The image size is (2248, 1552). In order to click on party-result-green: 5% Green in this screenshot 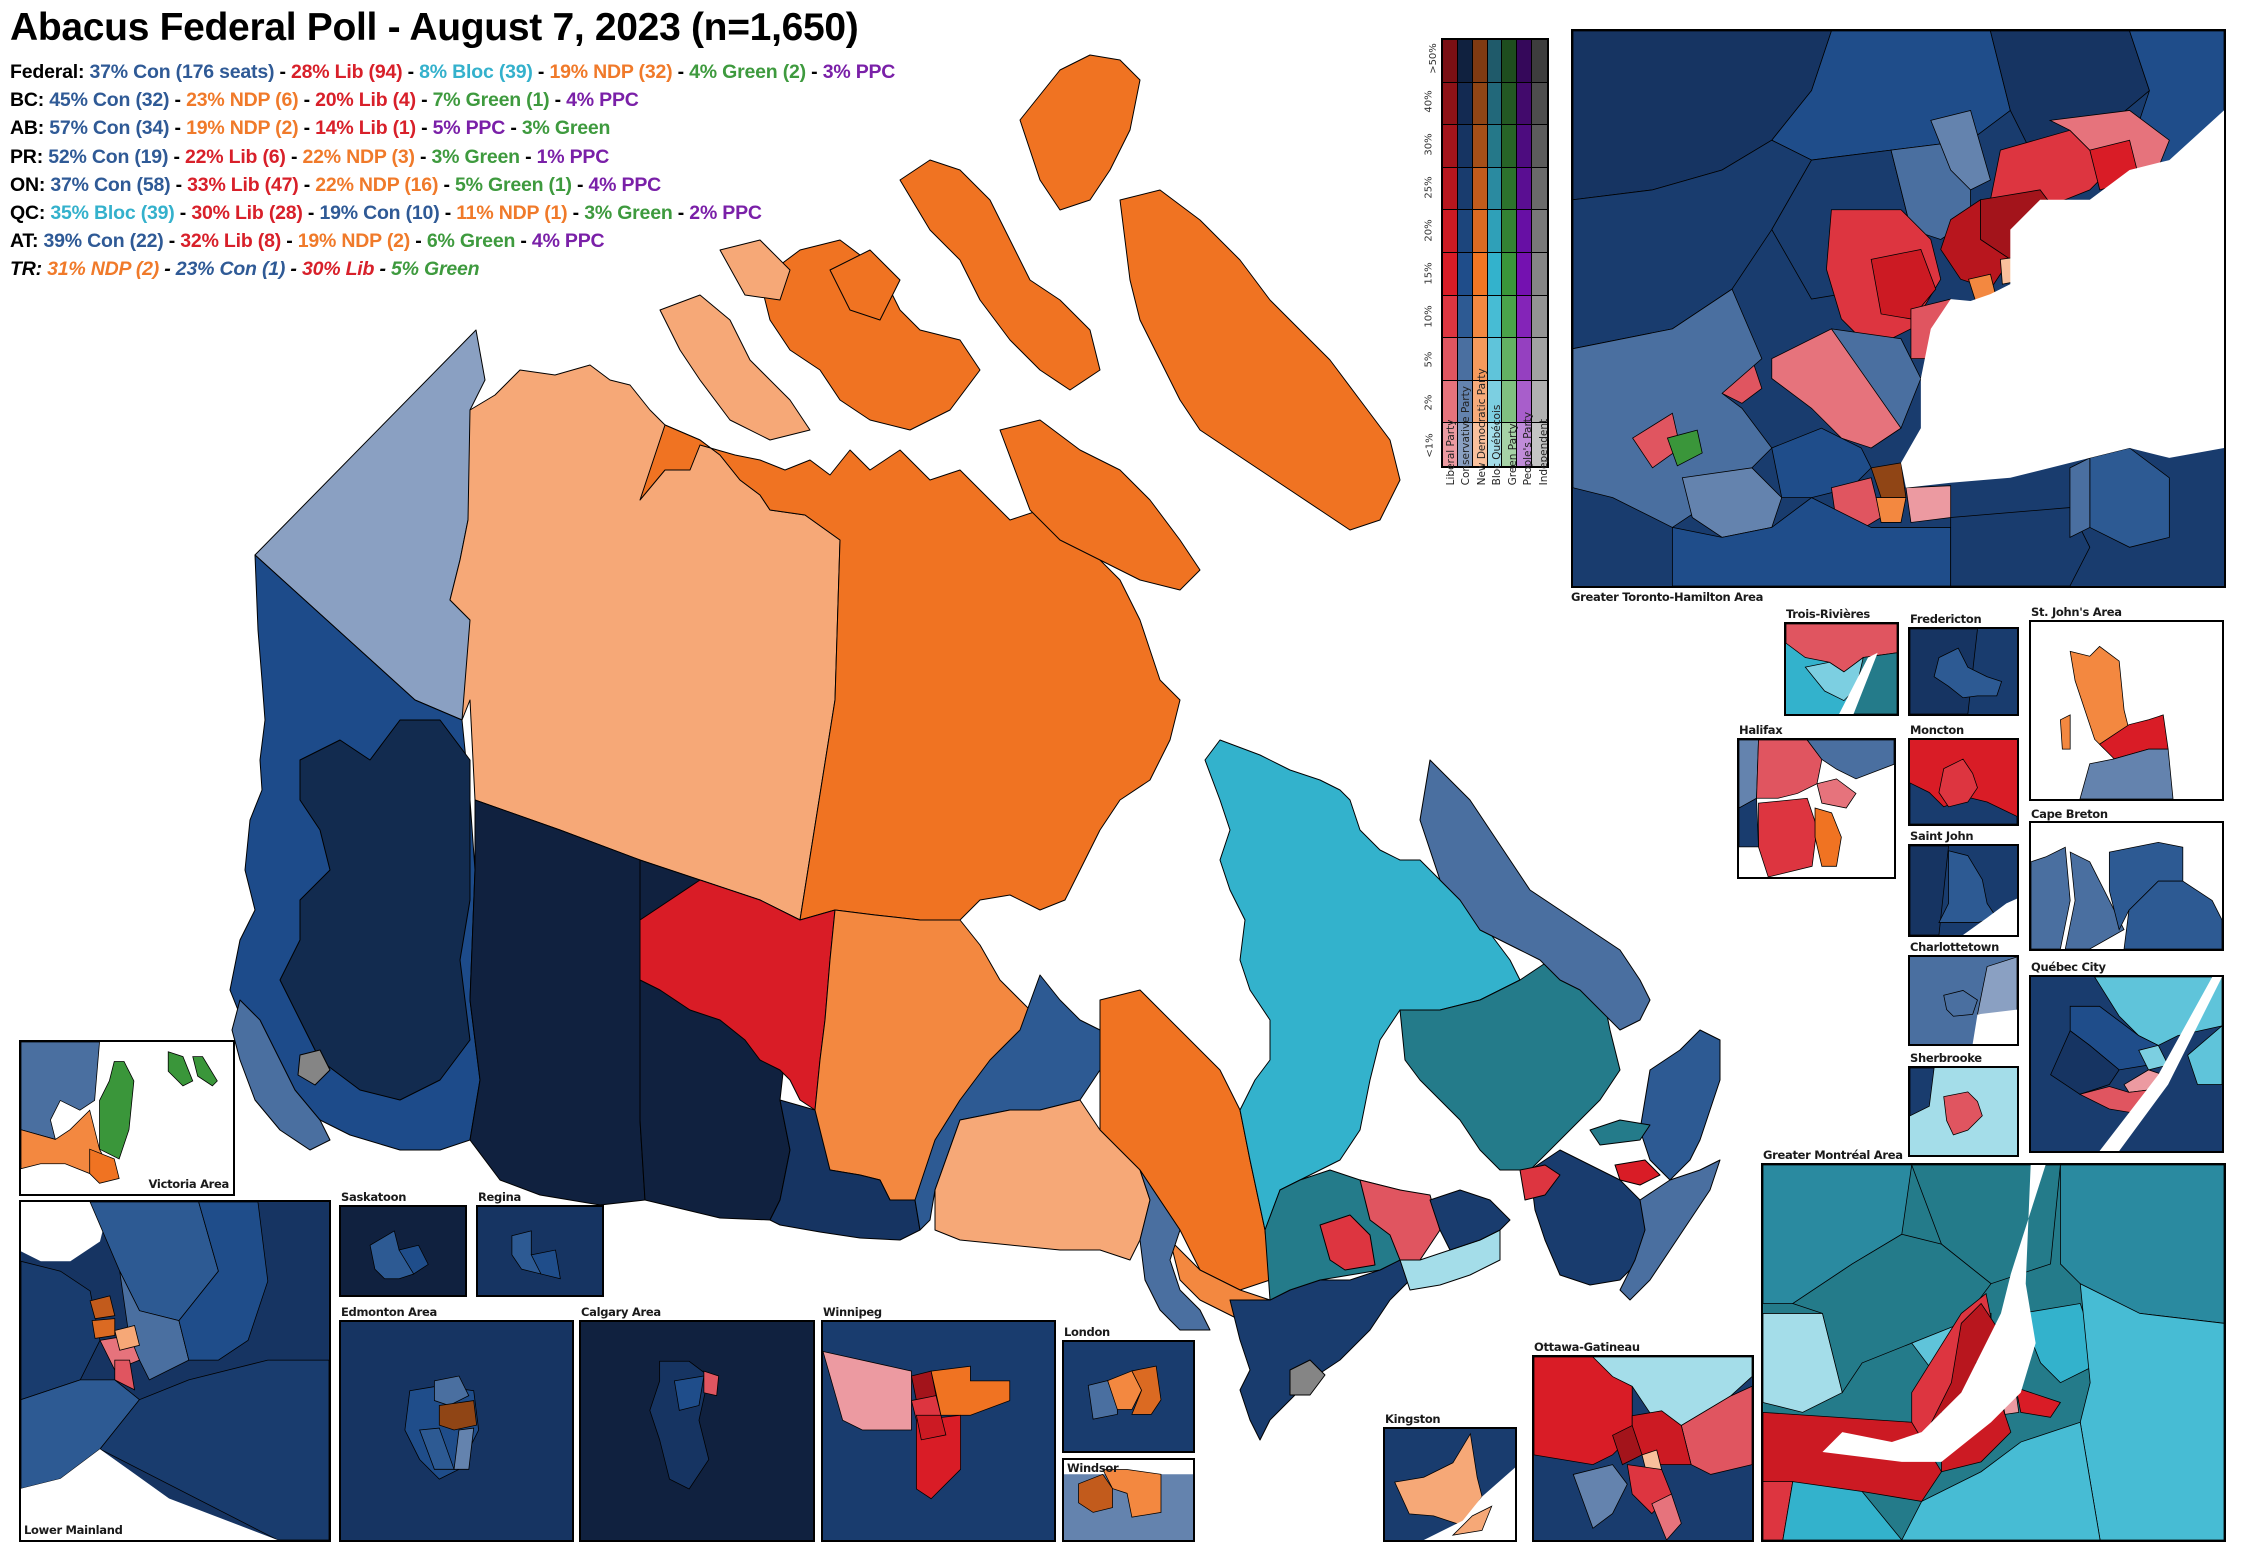, I will do `click(435, 269)`.